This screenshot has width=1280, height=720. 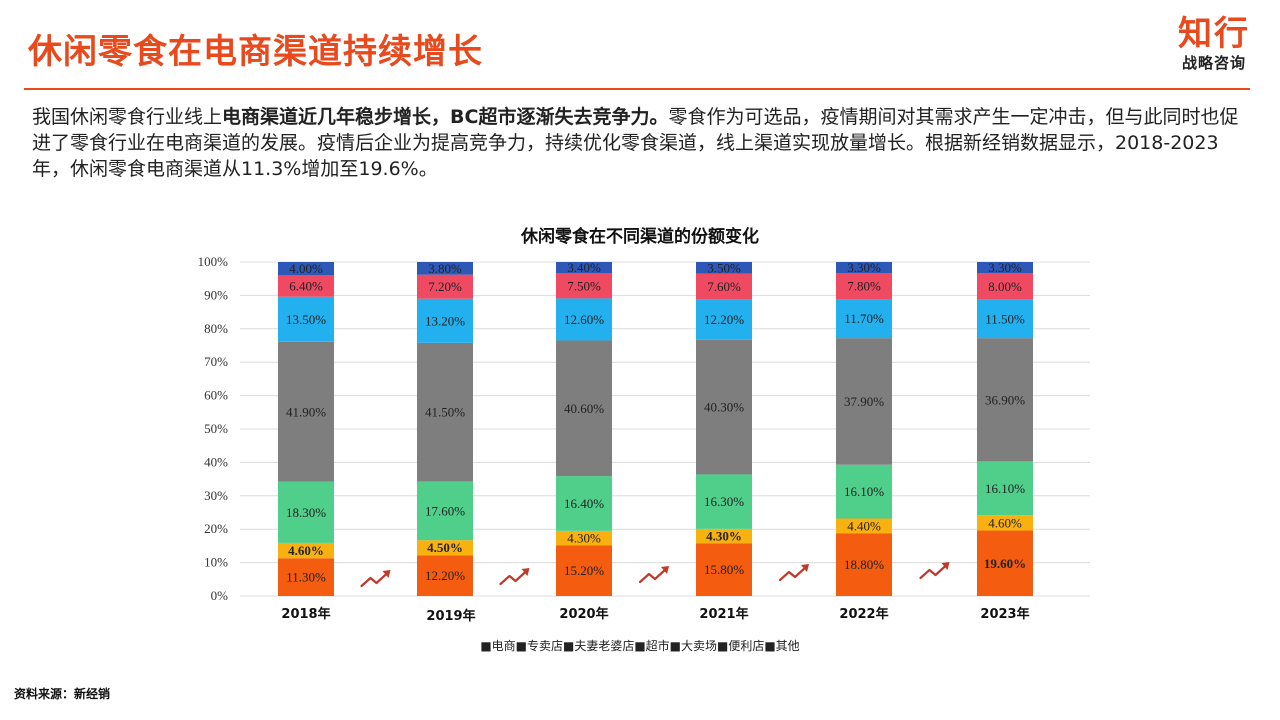 What do you see at coordinates (216, 395) in the screenshot?
I see `y-tick-label: 60%` at bounding box center [216, 395].